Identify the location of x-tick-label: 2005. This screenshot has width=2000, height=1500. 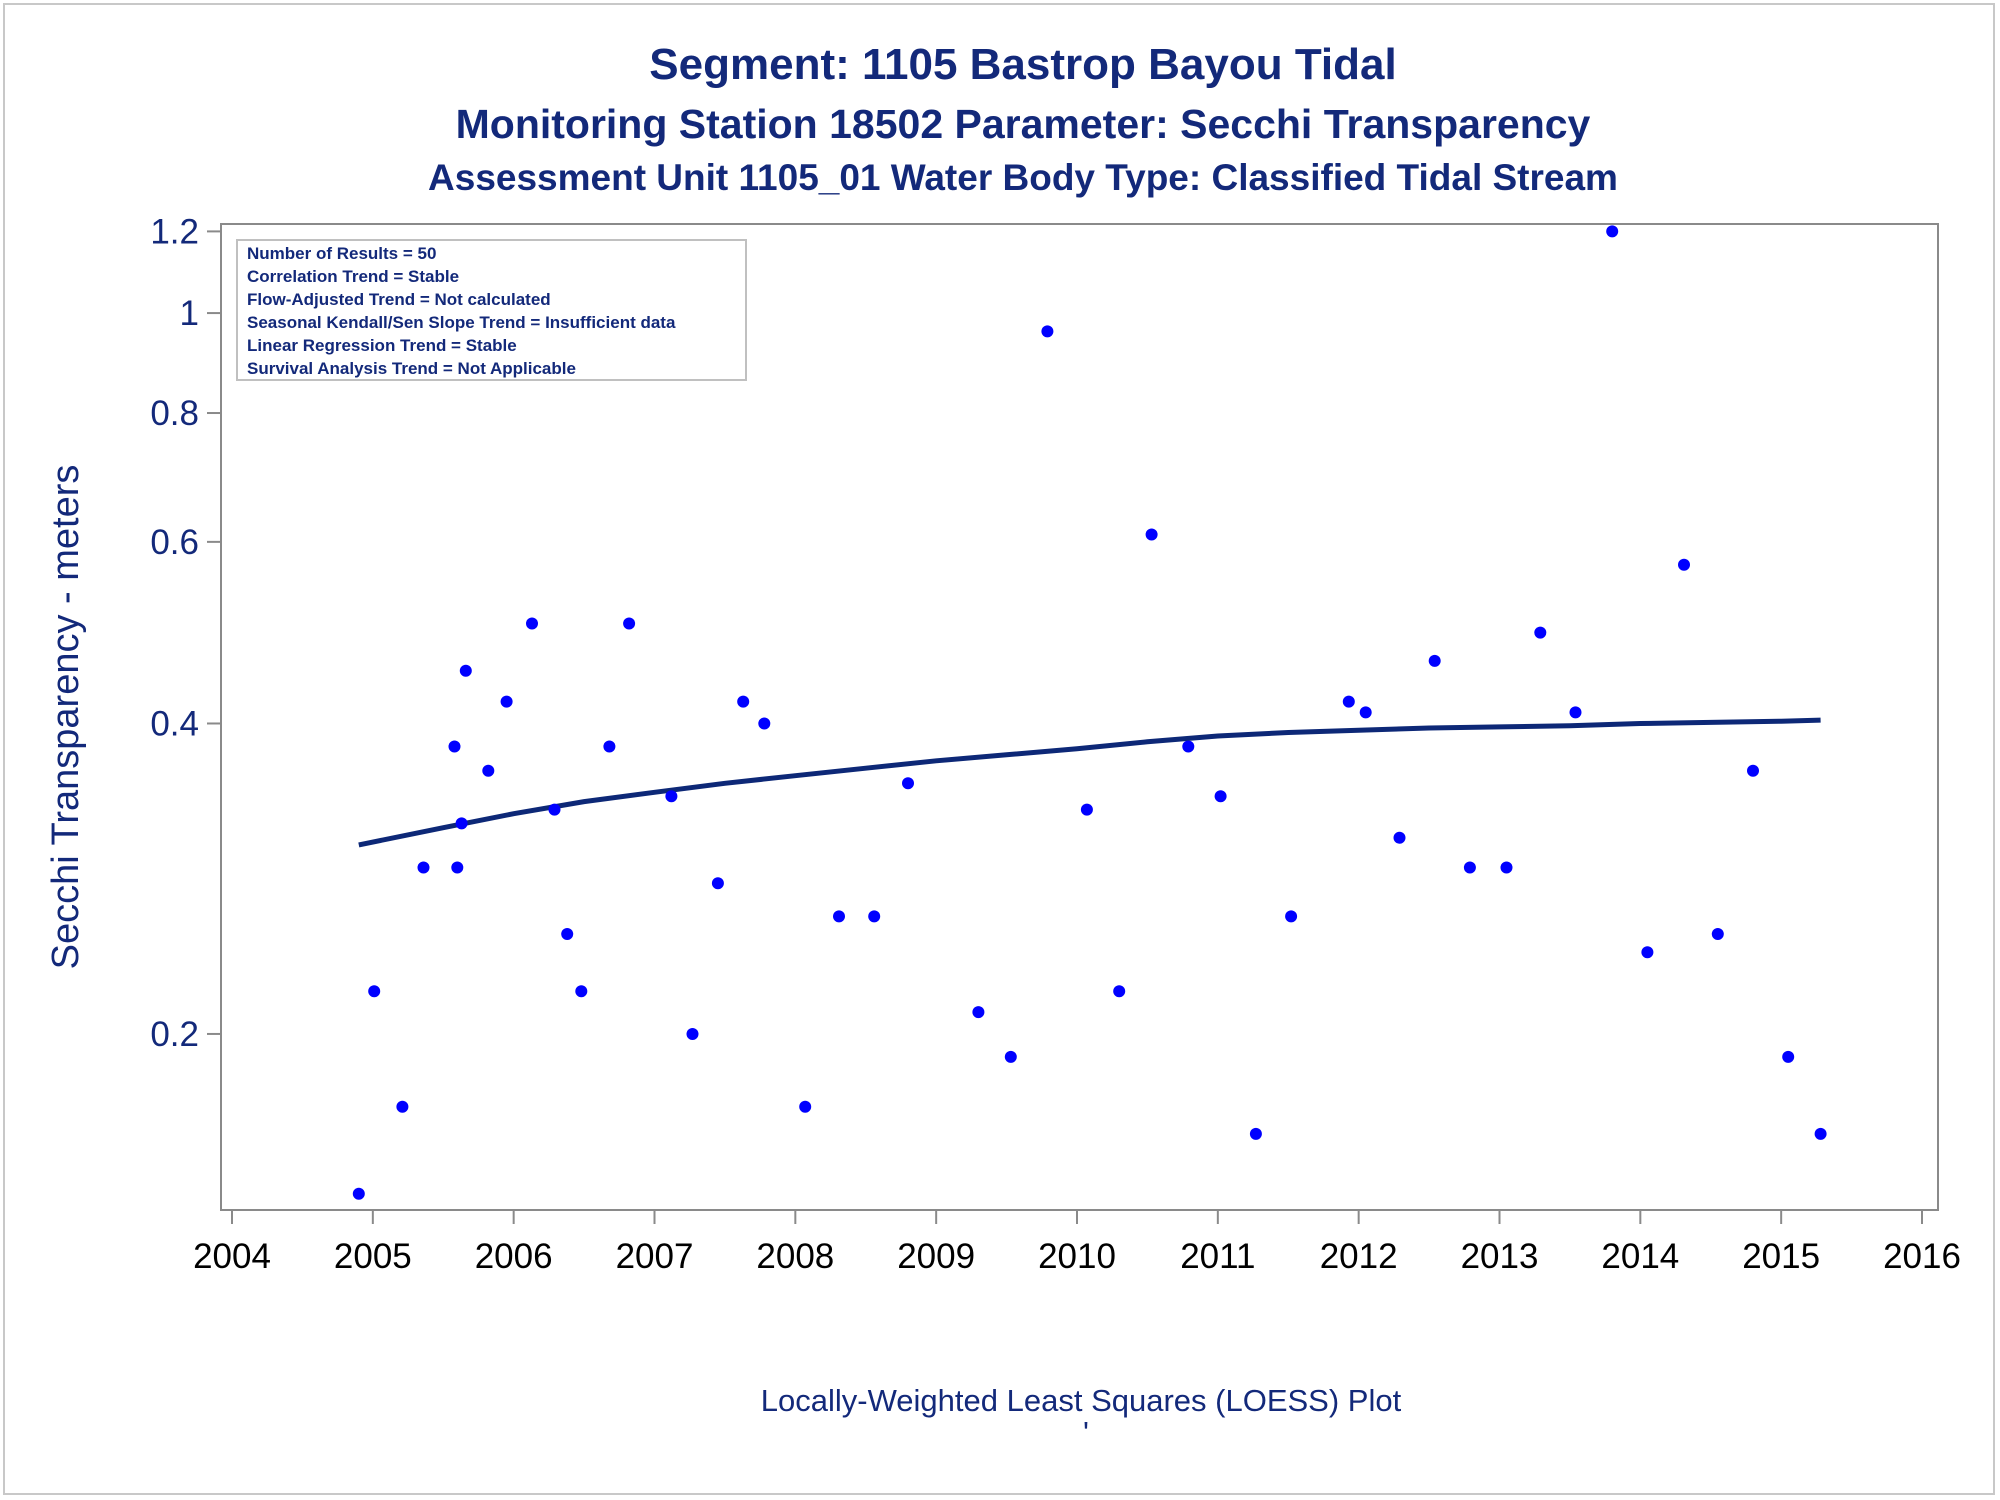
(373, 1256).